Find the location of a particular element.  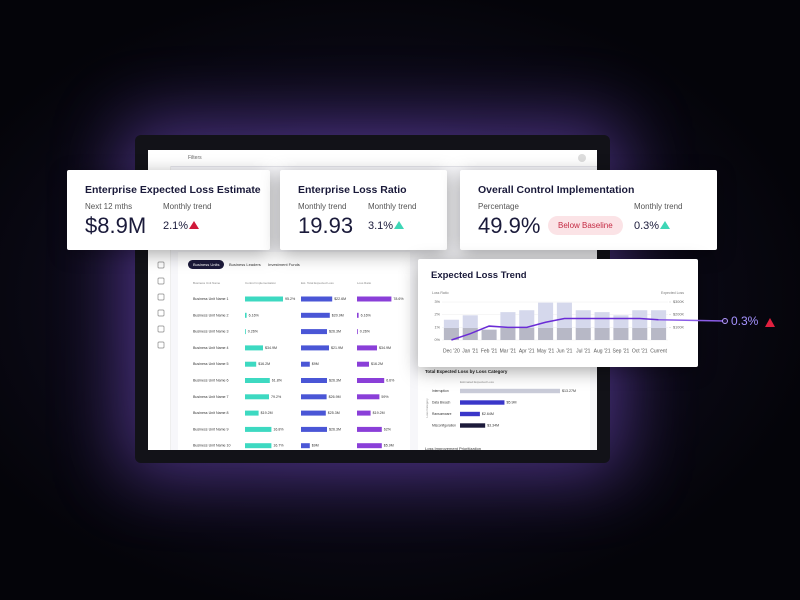

filters: Filters is located at coordinates (195, 158).